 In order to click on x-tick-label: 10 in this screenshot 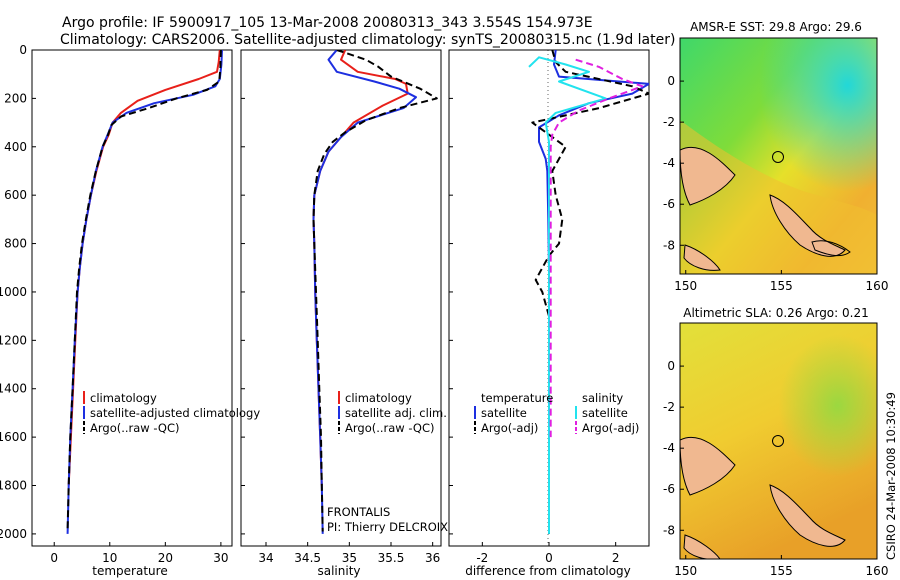, I will do `click(109, 558)`.